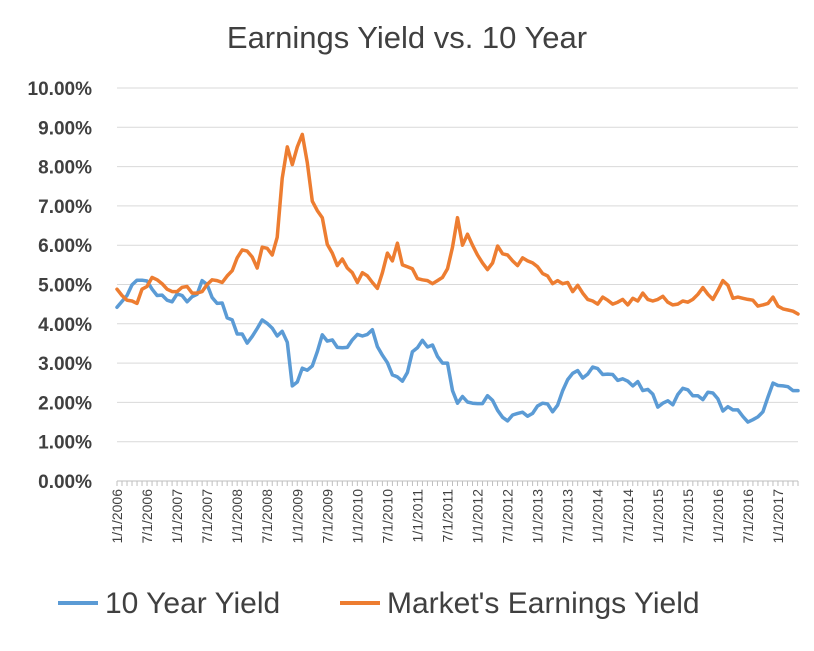 The height and width of the screenshot is (651, 814). Describe the element at coordinates (718, 516) in the screenshot. I see `x-tick-label: 1/1/2016` at that location.